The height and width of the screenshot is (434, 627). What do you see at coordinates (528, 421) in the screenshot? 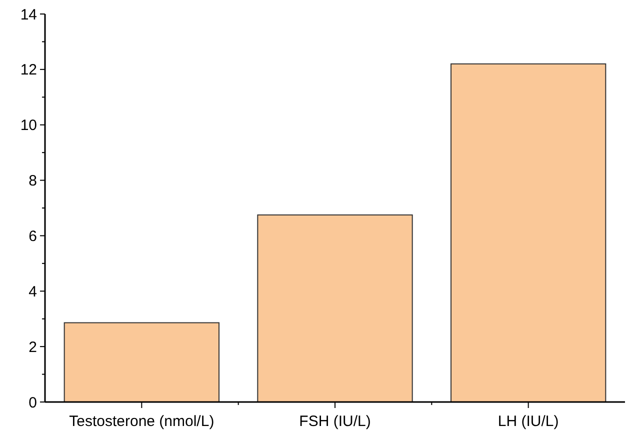
I see `x-tick-label: LH (IU/L)` at bounding box center [528, 421].